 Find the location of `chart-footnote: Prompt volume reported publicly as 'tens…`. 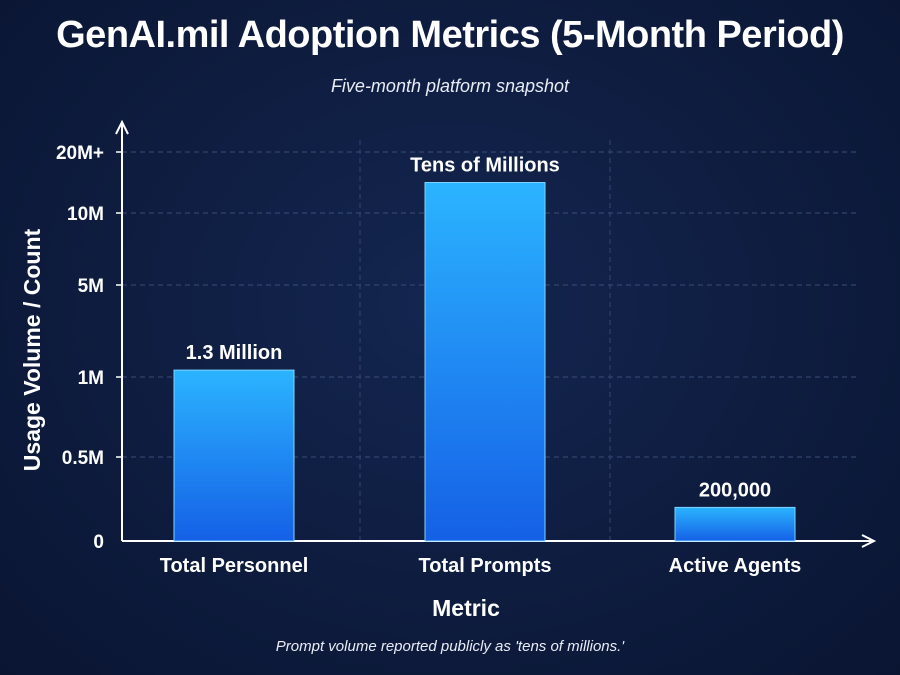

chart-footnote: Prompt volume reported publicly as 'tens… is located at coordinates (450, 646).